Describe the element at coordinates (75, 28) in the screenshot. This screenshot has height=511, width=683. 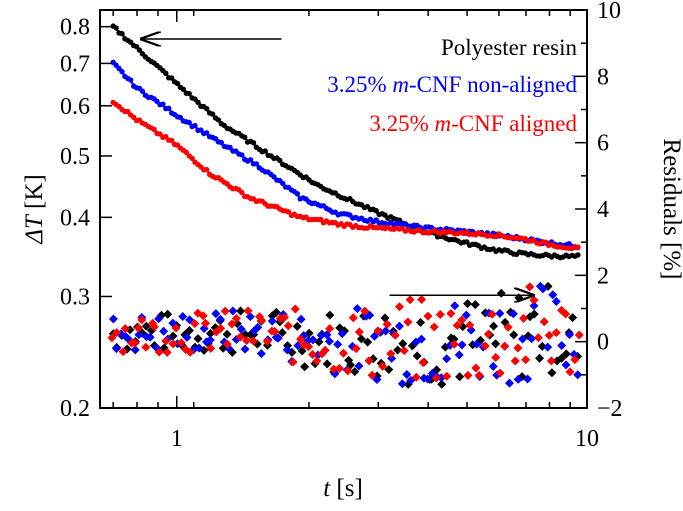
I see `y-left-tick-label: 0.8` at that location.